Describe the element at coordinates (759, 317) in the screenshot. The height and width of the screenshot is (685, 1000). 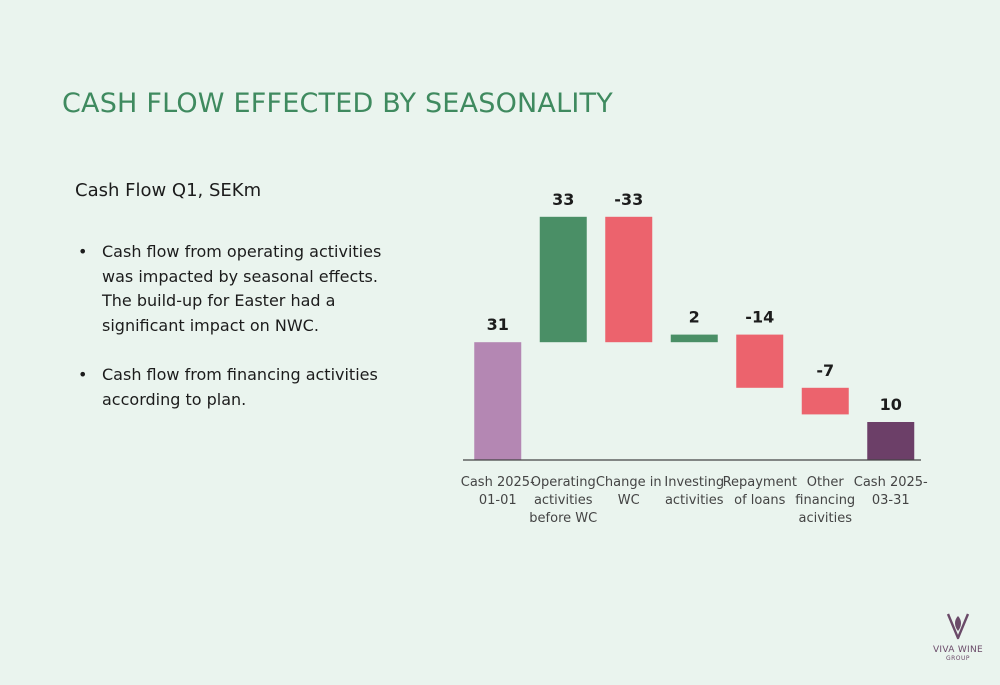
I see `data-label: -14` at that location.